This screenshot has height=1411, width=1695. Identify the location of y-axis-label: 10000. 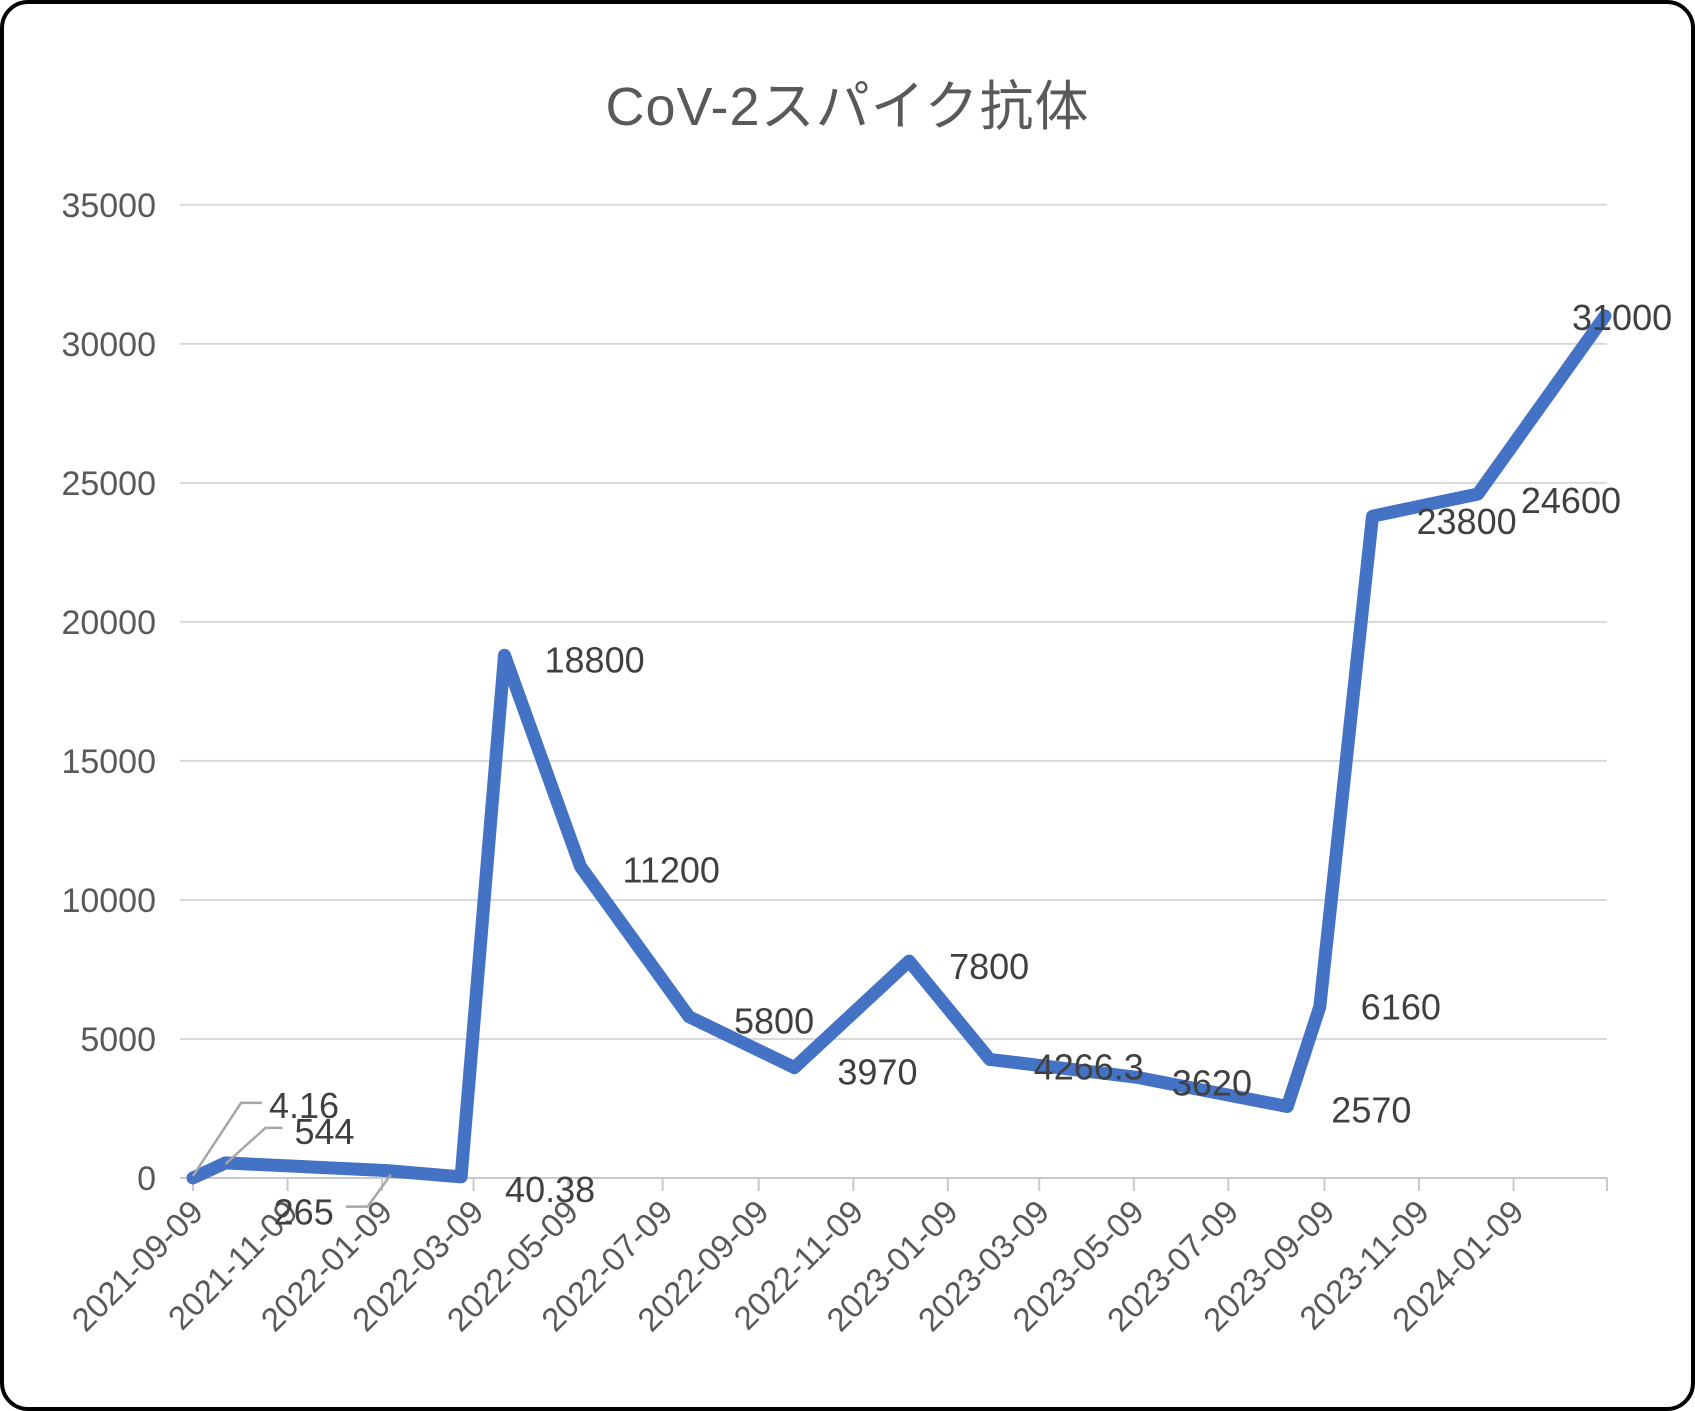
(108, 901).